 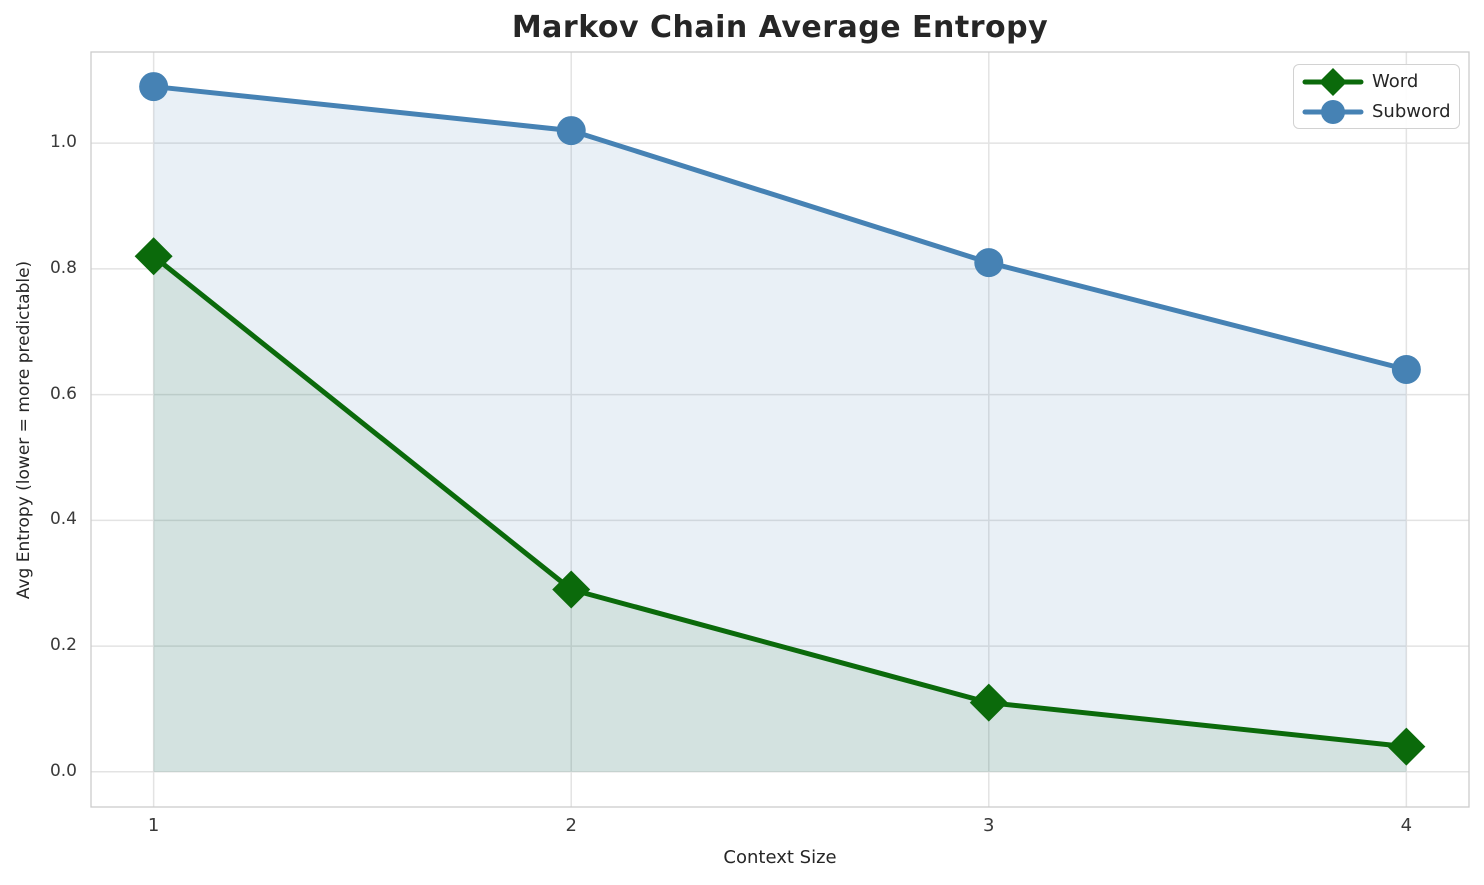 What do you see at coordinates (63, 267) in the screenshot?
I see `y-tick-label: 0.8` at bounding box center [63, 267].